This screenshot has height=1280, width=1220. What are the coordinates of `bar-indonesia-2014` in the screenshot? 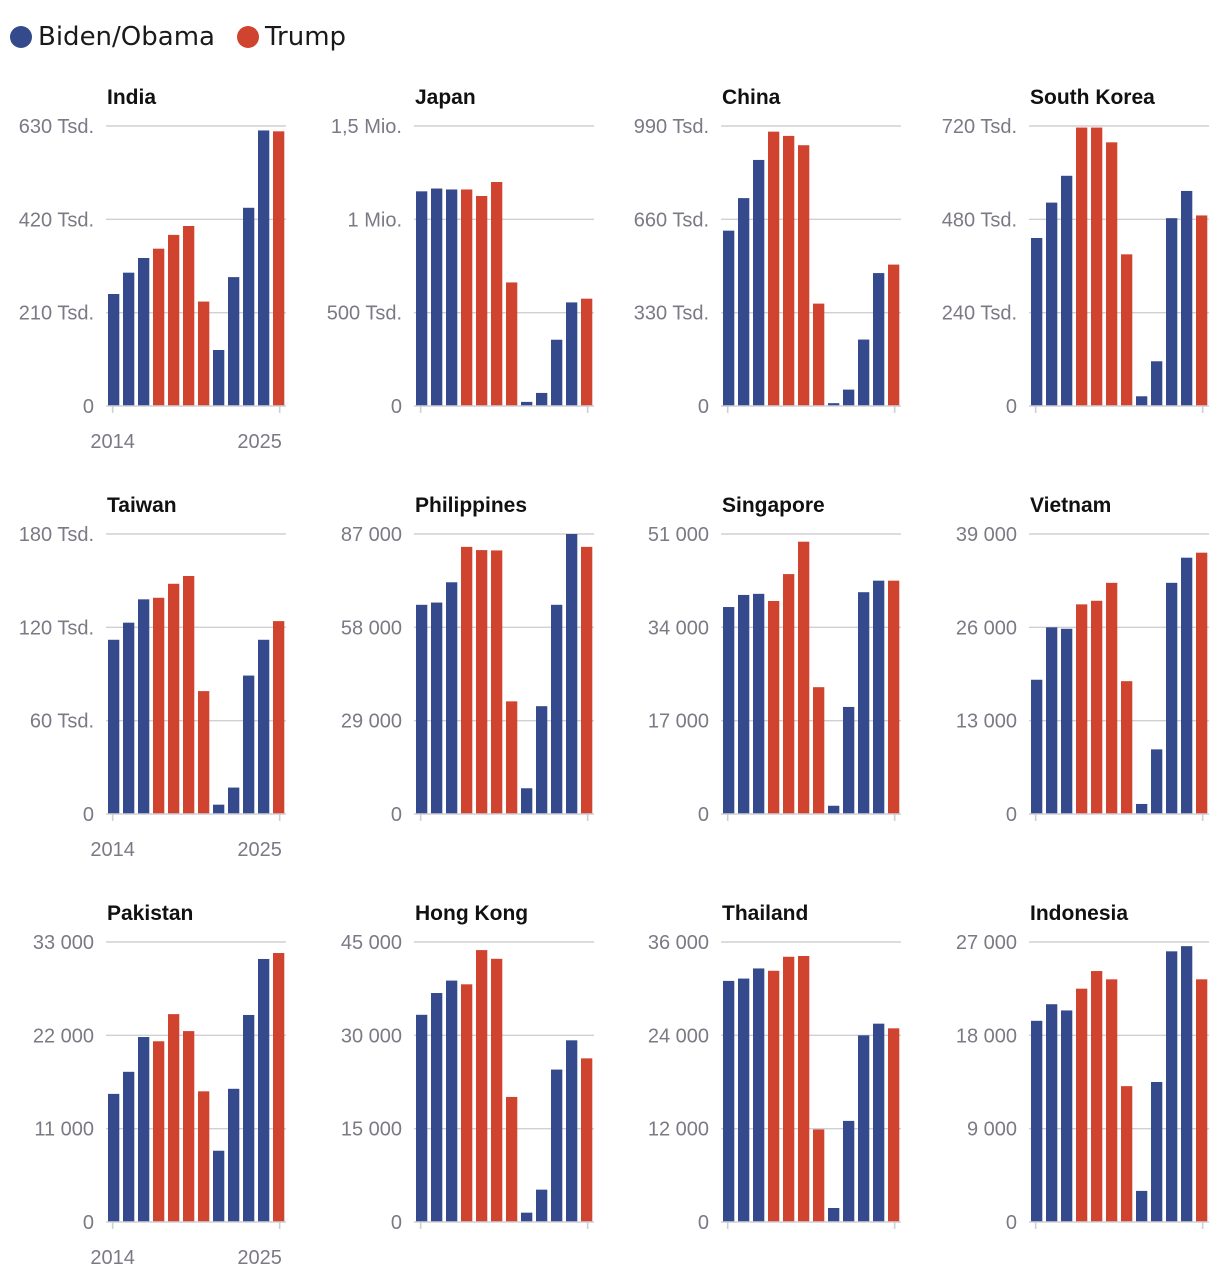 It's located at (1037, 1121).